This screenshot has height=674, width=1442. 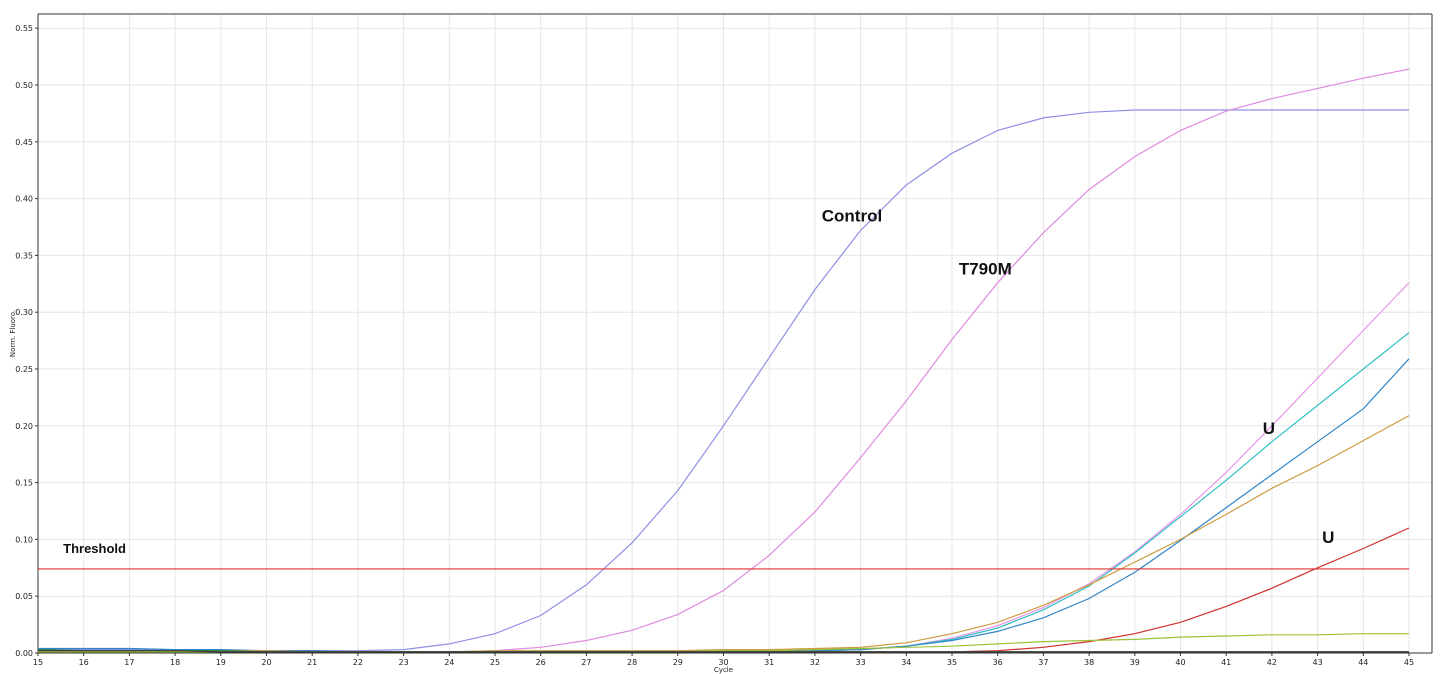 I want to click on x-tick-label: 38, so click(x=1089, y=662).